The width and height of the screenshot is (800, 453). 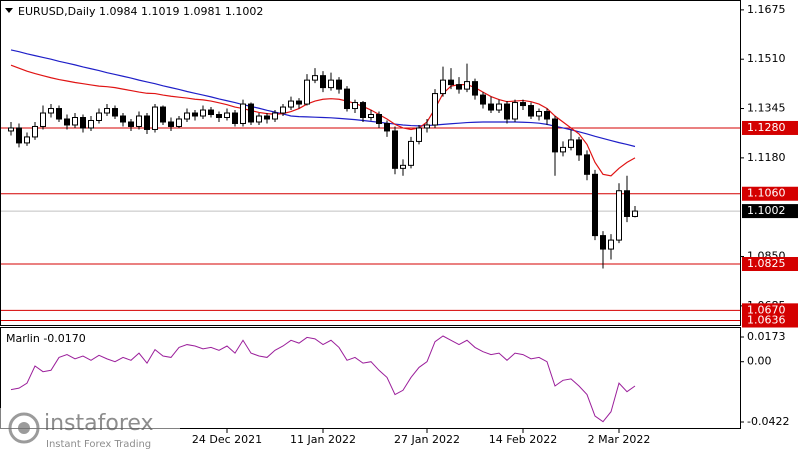 I want to click on tagline: Instant Forex Trading, so click(x=98, y=444).